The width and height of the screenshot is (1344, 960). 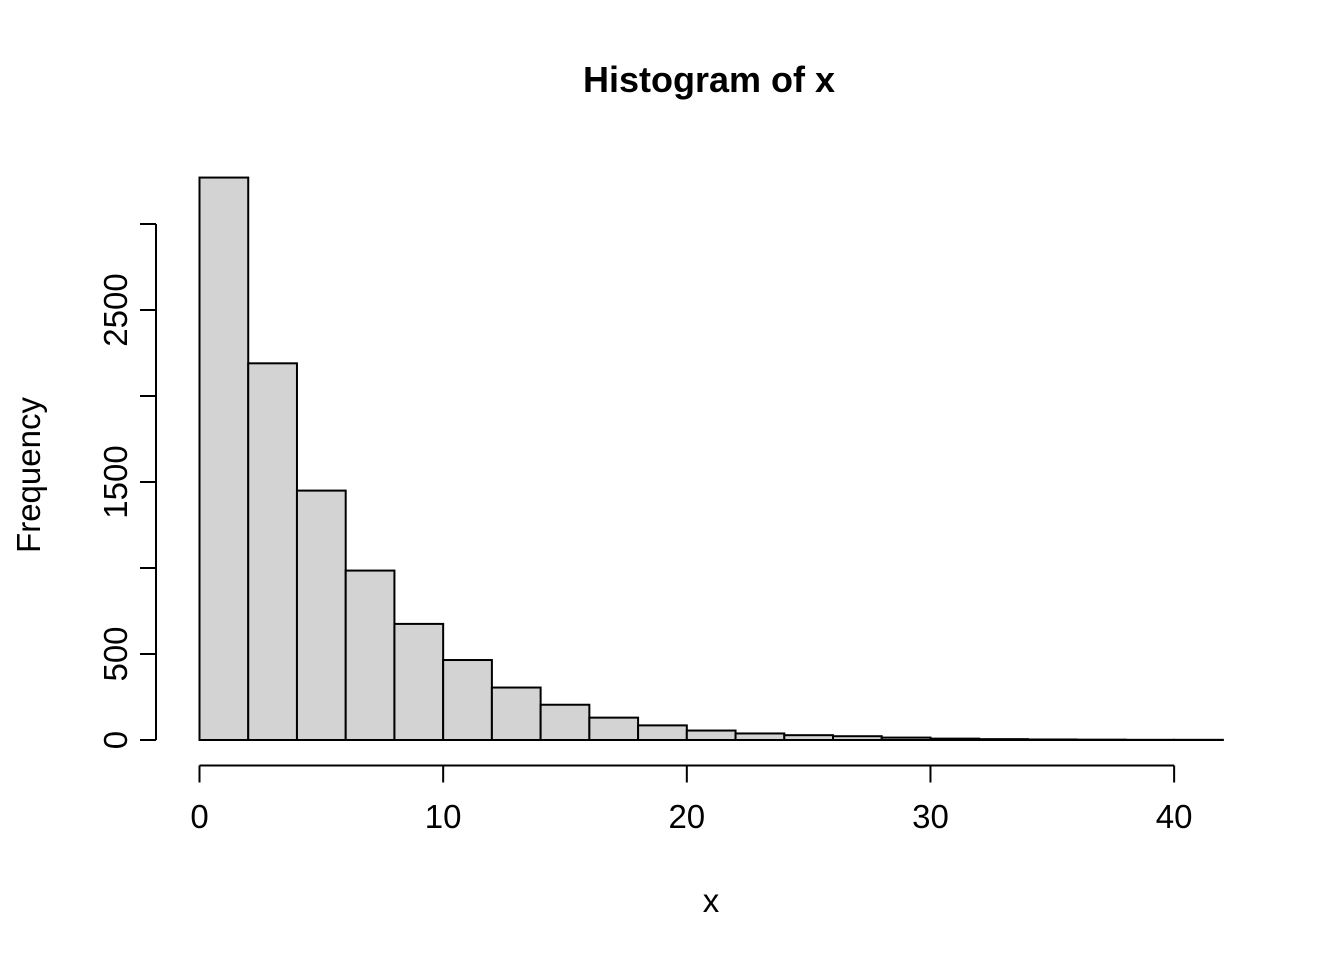 I want to click on y-tick-label-2500: 2500, so click(x=115, y=309).